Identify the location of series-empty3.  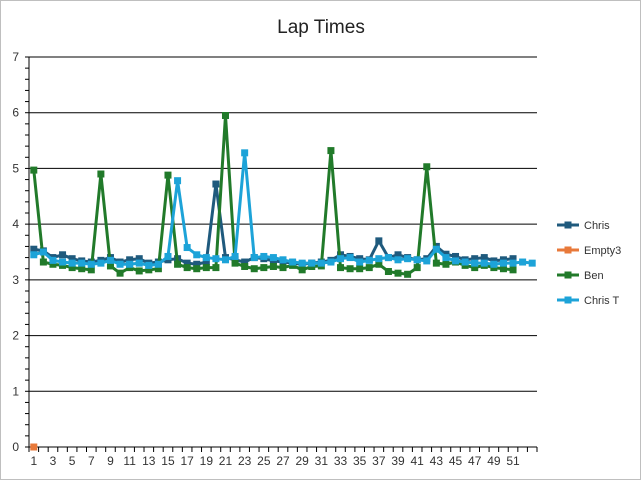
(34, 447).